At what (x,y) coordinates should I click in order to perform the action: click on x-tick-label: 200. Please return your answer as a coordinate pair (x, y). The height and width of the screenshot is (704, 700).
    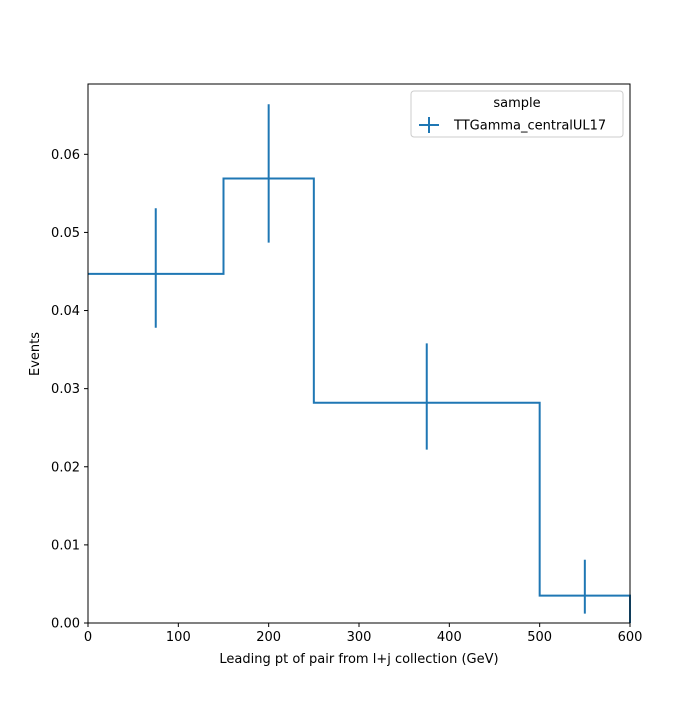
    Looking at the image, I should click on (268, 637).